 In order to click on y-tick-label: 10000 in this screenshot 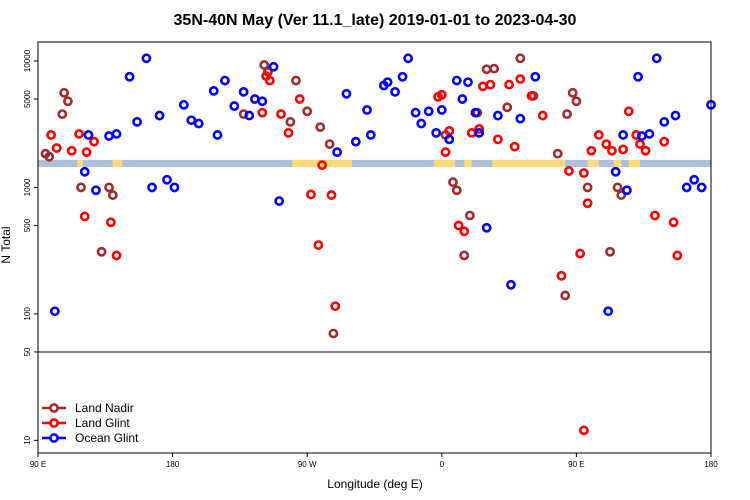, I will do `click(27, 60)`.